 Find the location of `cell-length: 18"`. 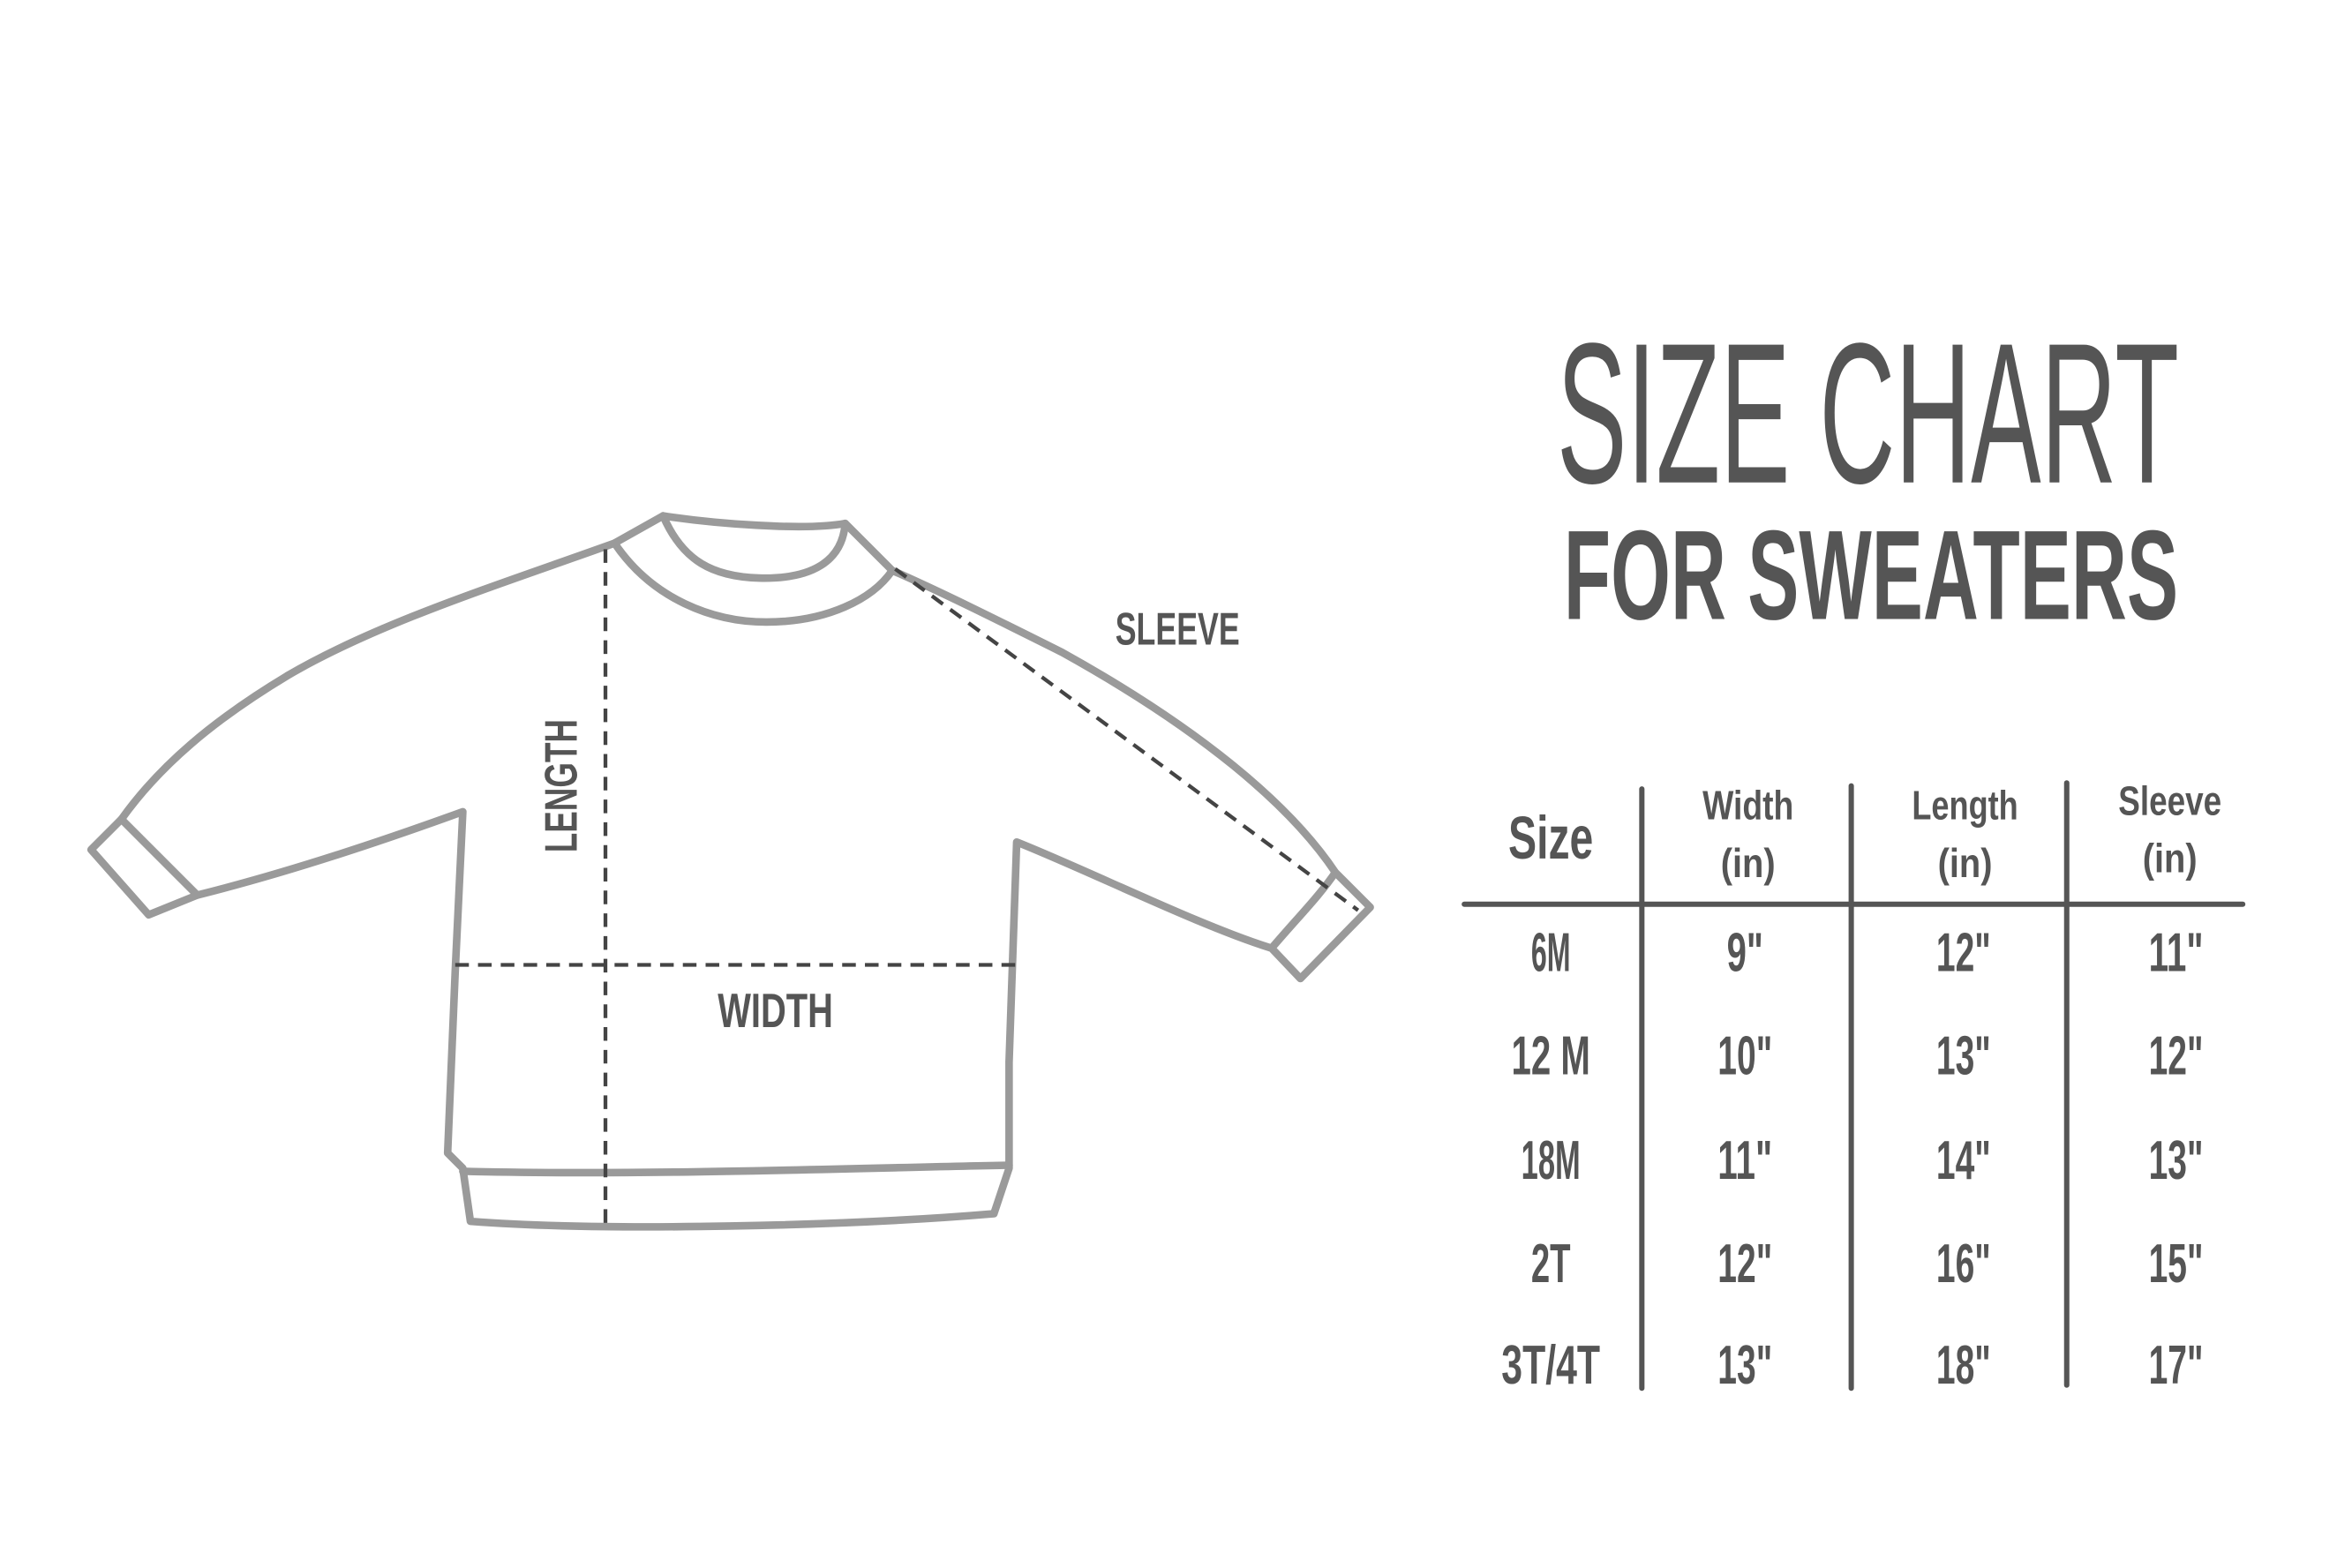

cell-length: 18" is located at coordinates (1963, 1365).